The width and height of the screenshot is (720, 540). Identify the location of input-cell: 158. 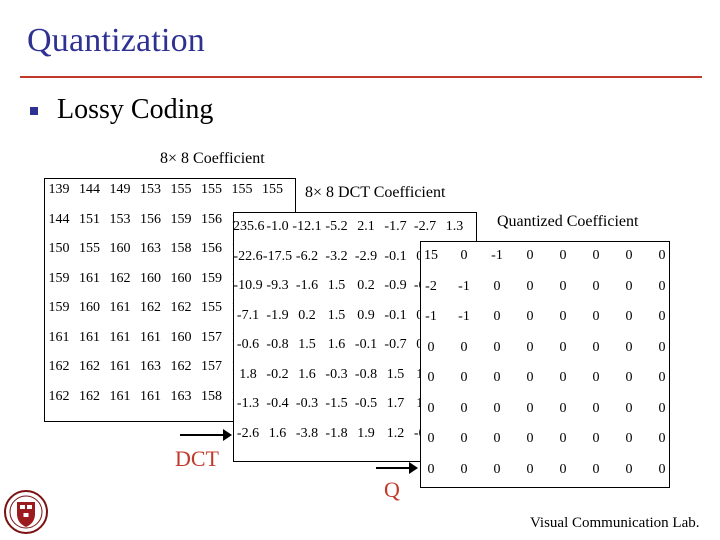
(211, 396).